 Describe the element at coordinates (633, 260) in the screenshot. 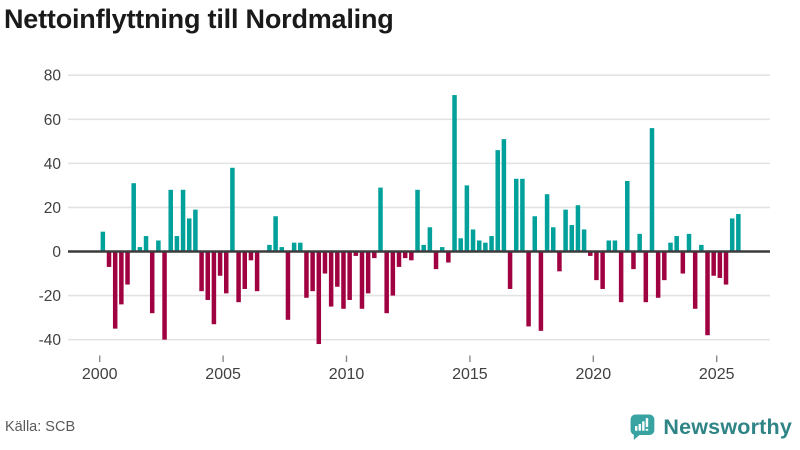

I see `bar-2021-Q3` at that location.